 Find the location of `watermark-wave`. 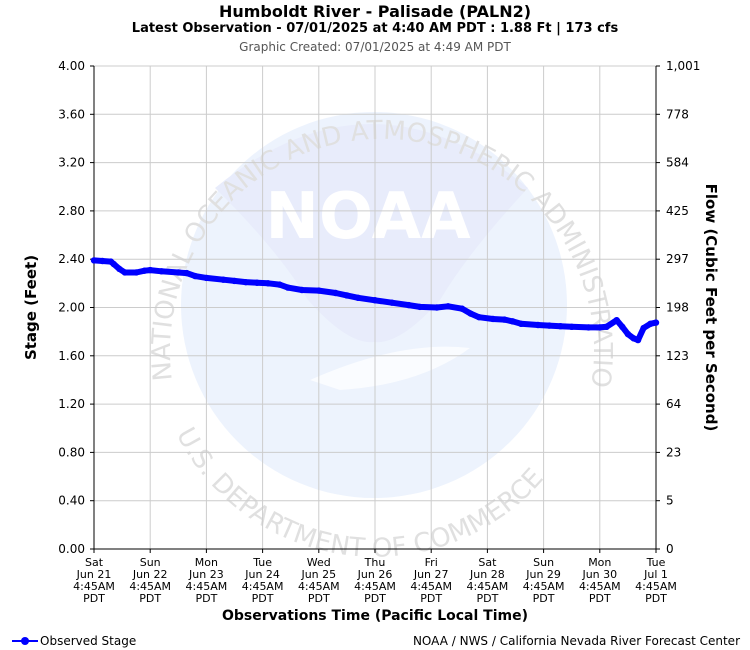

watermark-wave is located at coordinates (390, 368).